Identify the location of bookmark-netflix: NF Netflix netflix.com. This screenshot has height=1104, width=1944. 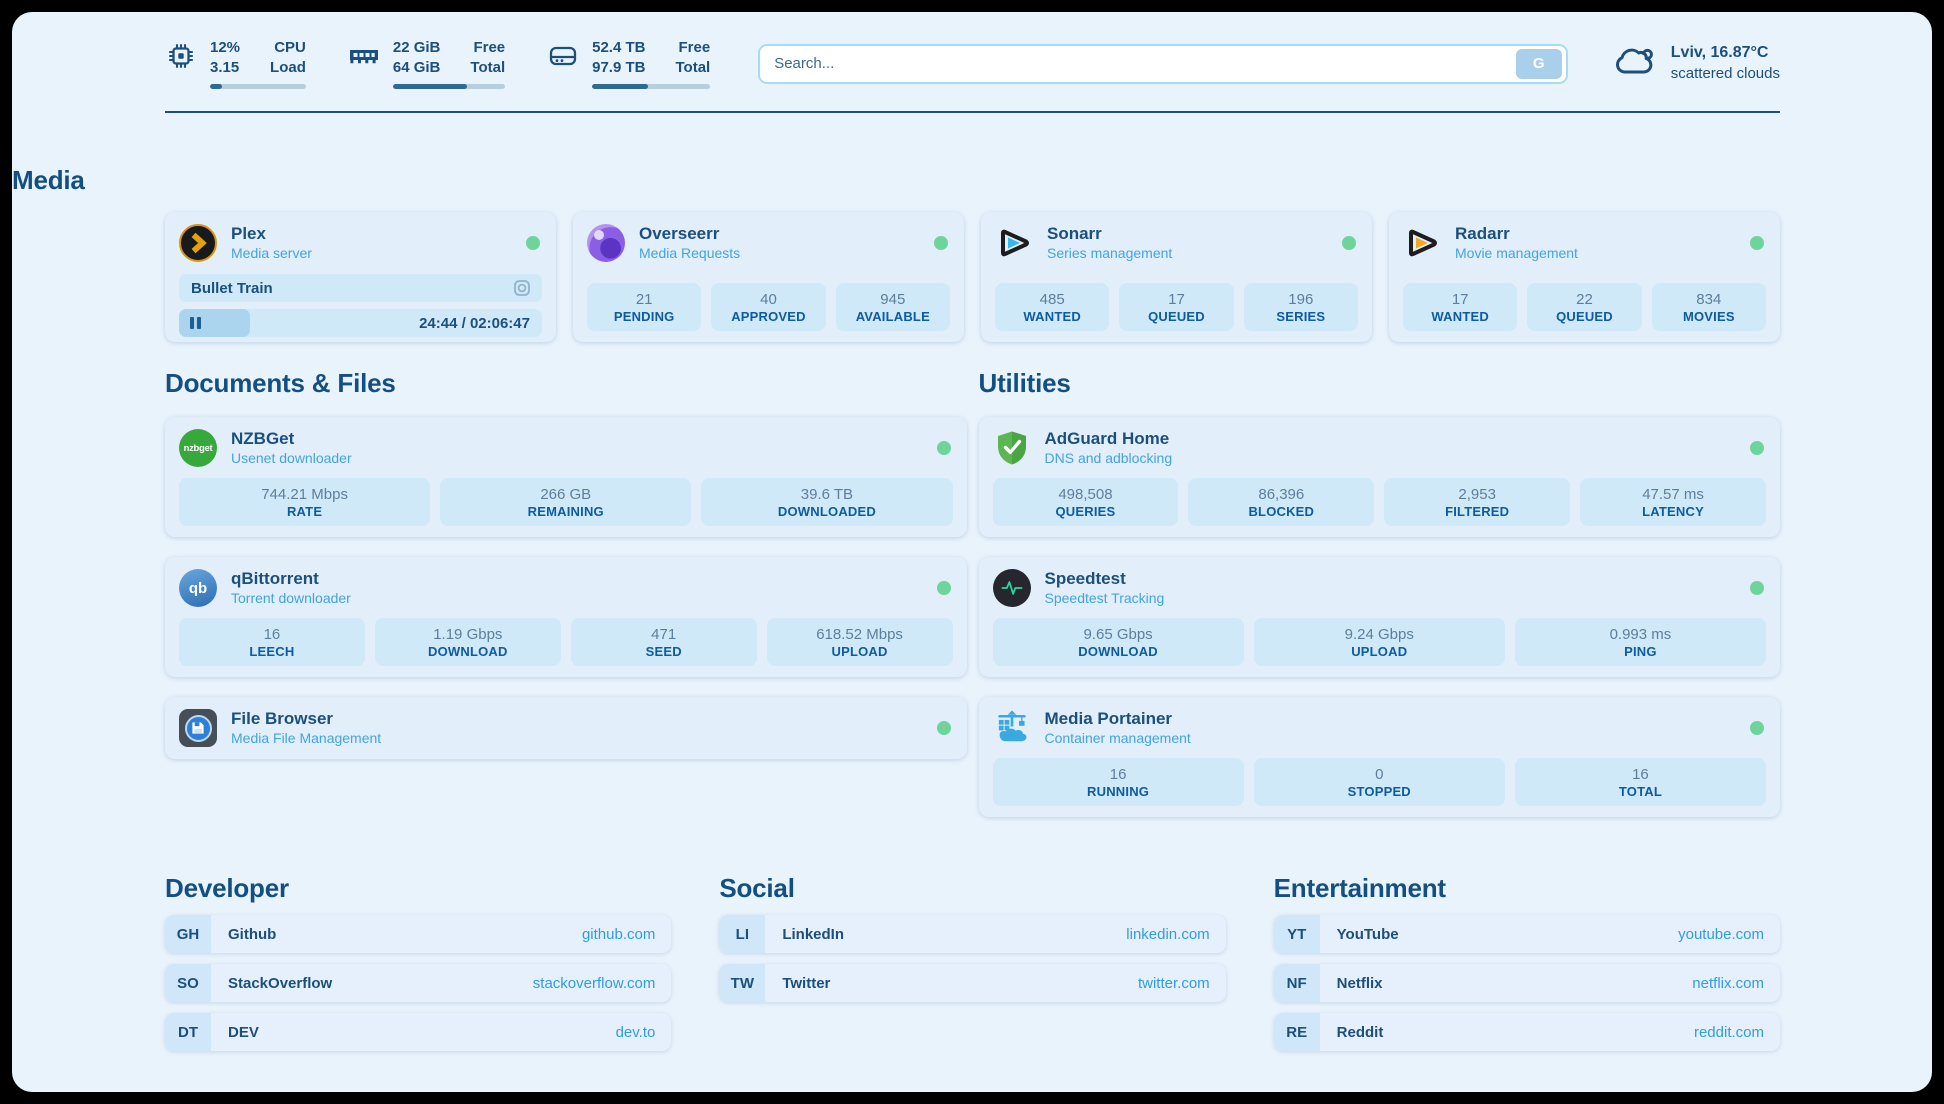
(1526, 983).